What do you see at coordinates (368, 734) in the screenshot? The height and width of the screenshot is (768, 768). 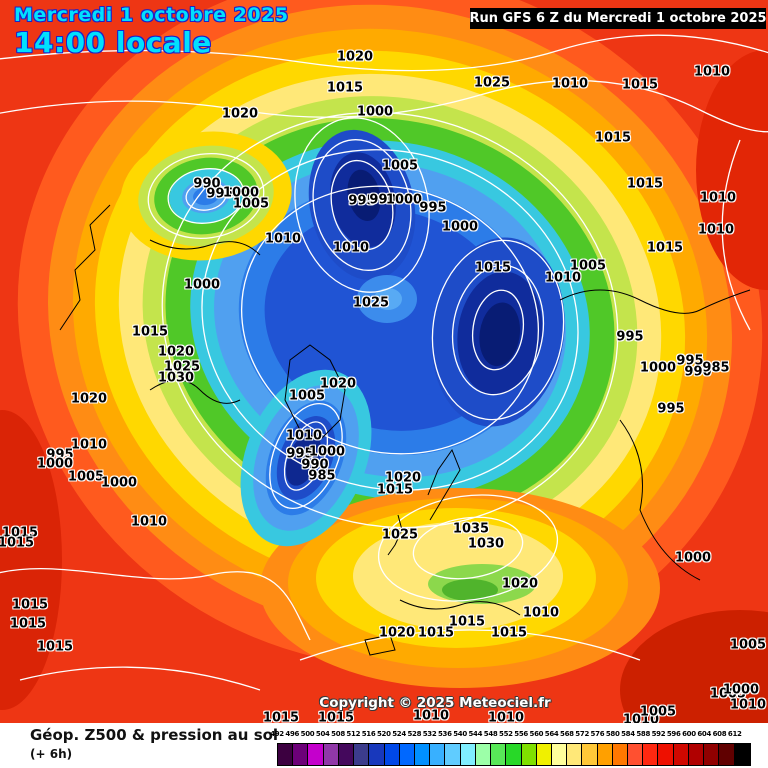 I see `scale-tick-label: 516` at bounding box center [368, 734].